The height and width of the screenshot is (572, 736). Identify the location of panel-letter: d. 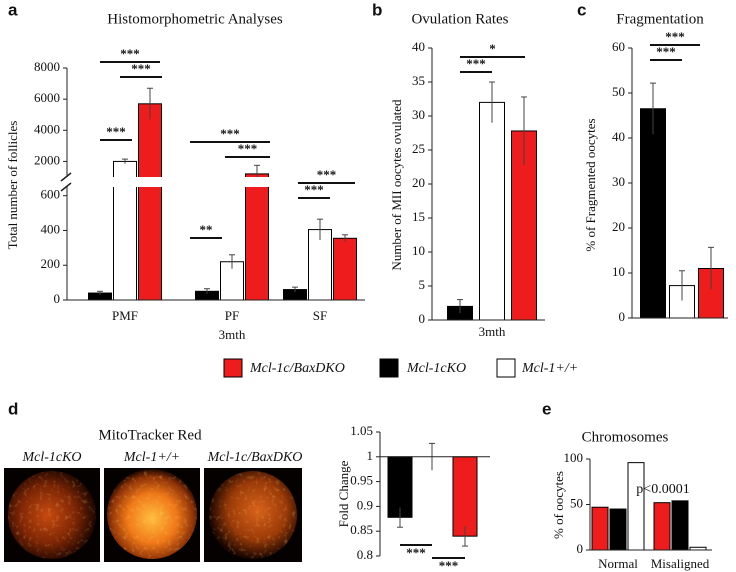
(13, 408).